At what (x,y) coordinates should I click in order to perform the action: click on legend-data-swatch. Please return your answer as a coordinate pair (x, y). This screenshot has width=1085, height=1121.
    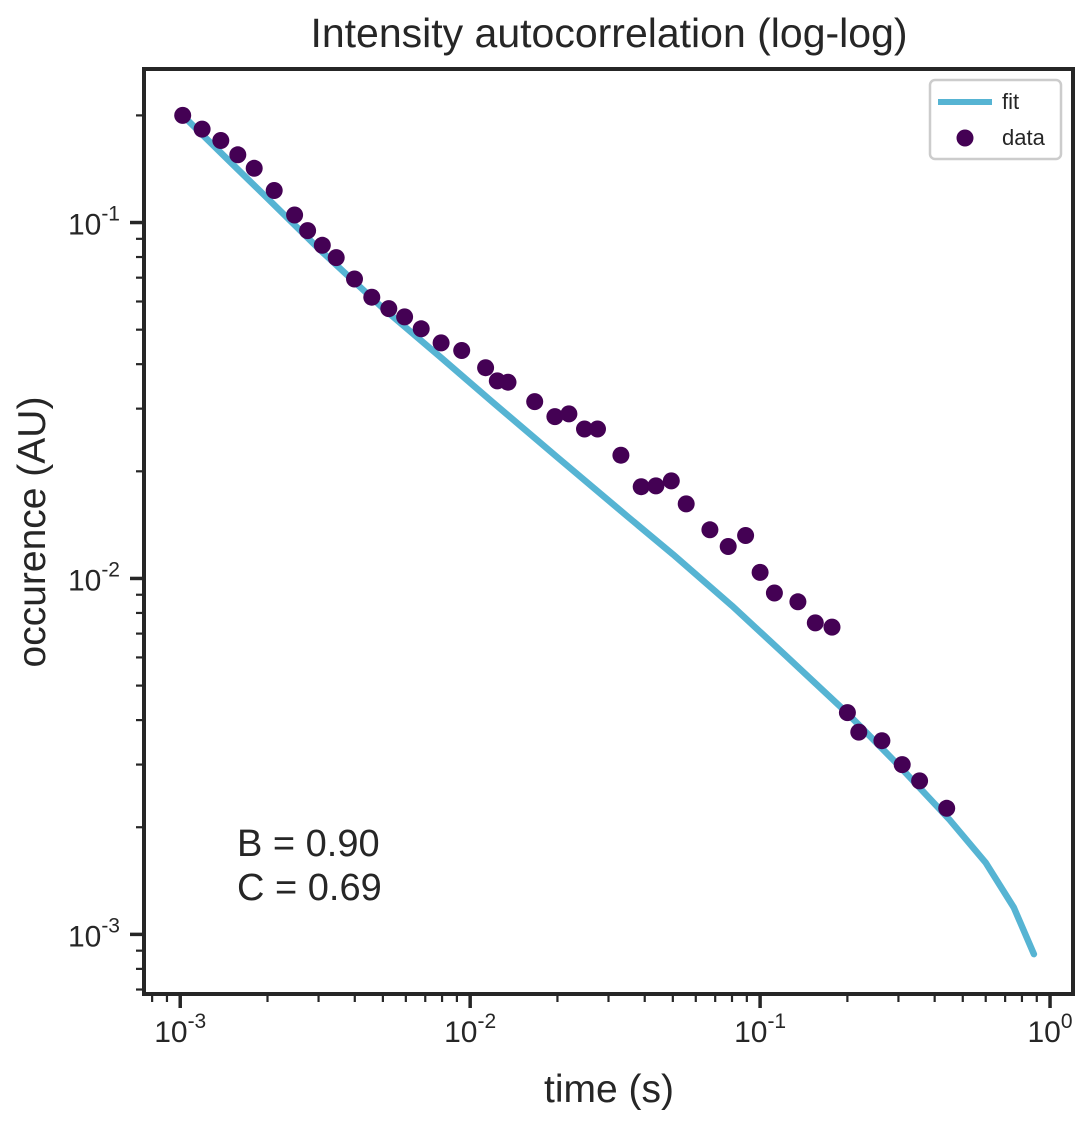
    Looking at the image, I should click on (965, 138).